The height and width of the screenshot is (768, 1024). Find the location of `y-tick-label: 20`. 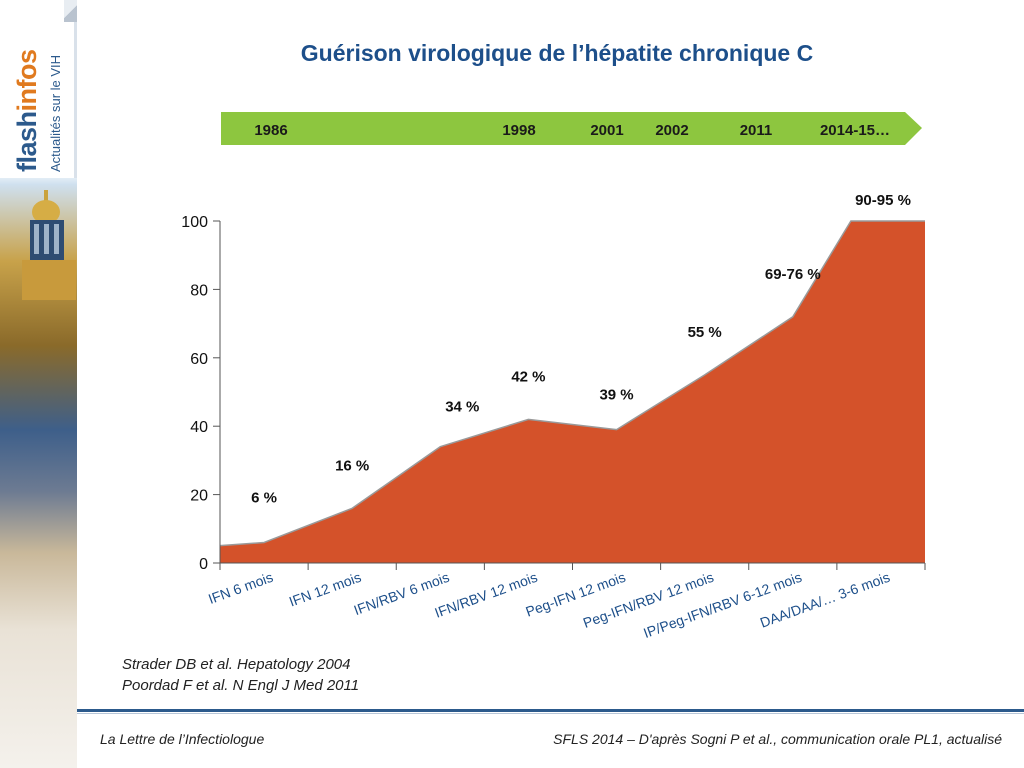

y-tick-label: 20 is located at coordinates (199, 496).